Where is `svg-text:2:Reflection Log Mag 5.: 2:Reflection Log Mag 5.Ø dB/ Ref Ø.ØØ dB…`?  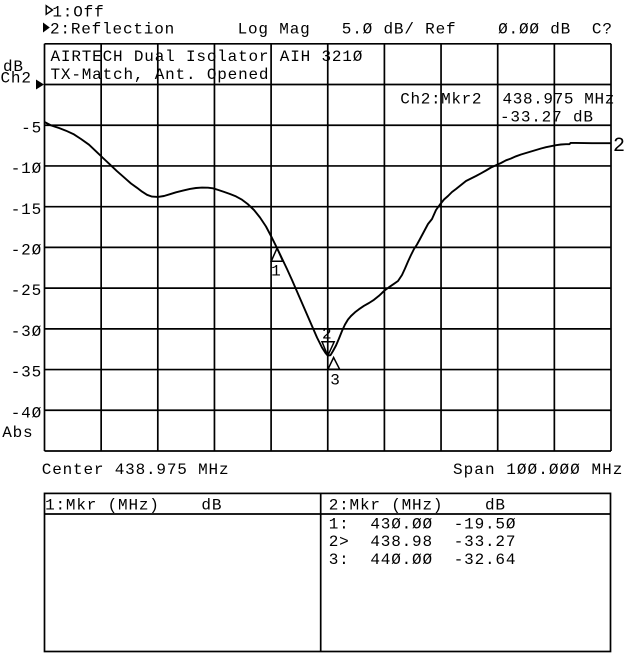
svg-text:2:Reflection Log Mag 5.: 2:Reflection Log Mag 5.Ø dB/ Ref Ø.ØØ dB… is located at coordinates (331, 30).